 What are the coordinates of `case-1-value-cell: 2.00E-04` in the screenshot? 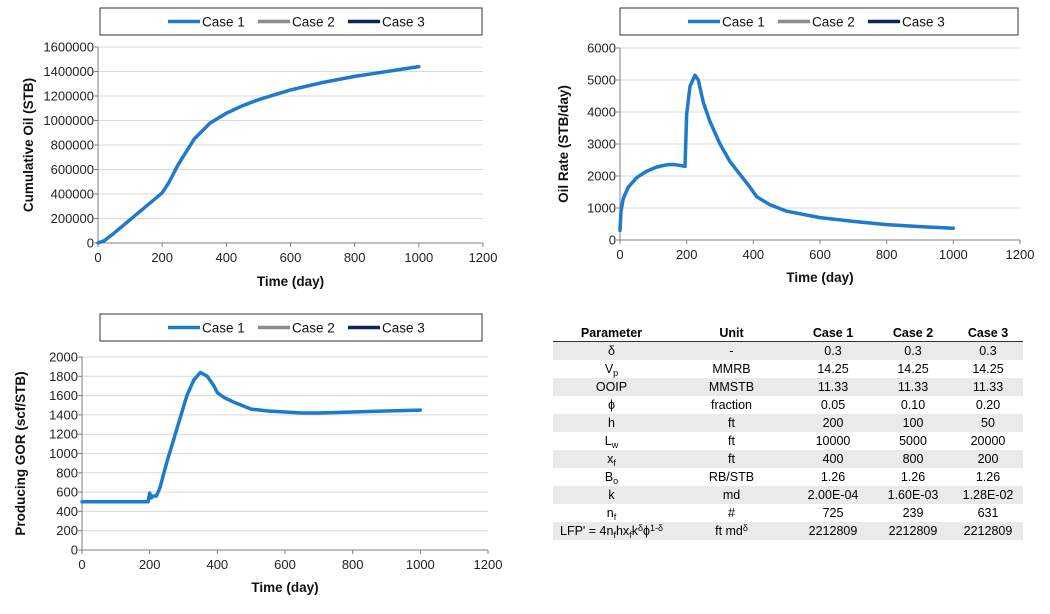 It's located at (833, 495).